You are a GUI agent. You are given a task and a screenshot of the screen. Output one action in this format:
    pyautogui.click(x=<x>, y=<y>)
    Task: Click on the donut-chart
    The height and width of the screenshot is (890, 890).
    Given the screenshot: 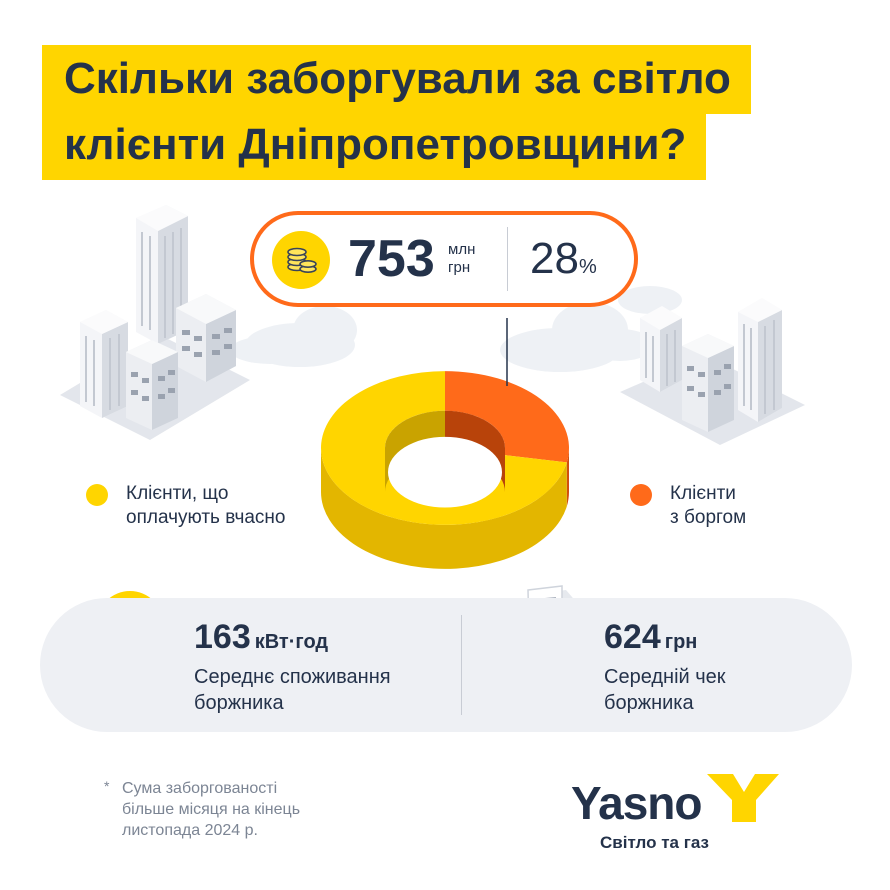 What is the action you would take?
    pyautogui.click(x=444, y=470)
    